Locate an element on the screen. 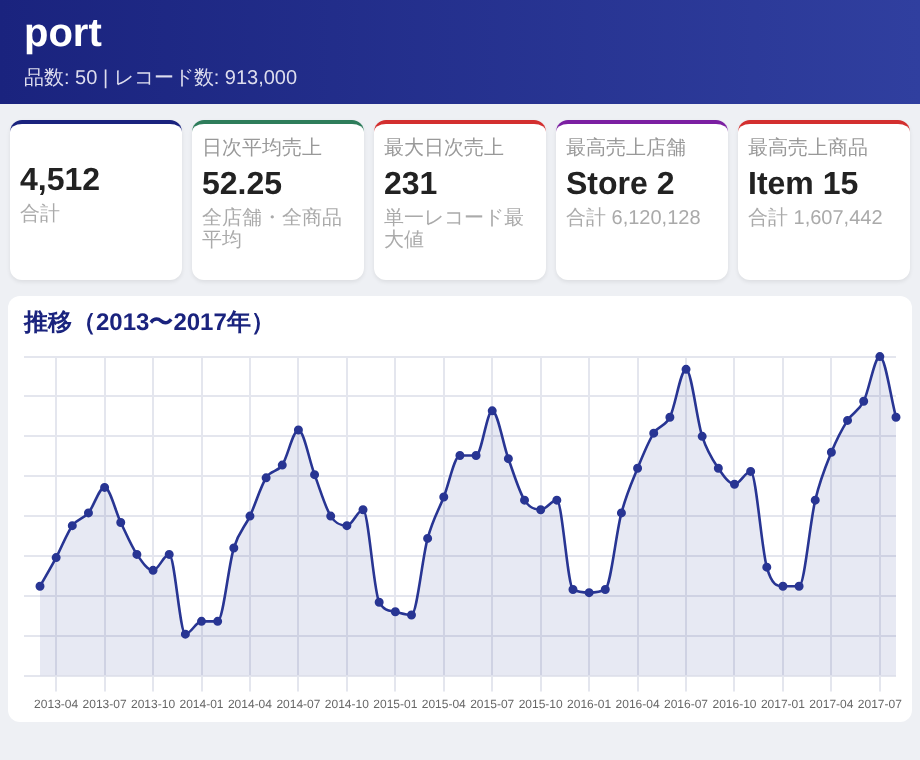 This screenshot has width=920, height=760. text: 全店舗・全商品平均 is located at coordinates (273, 230).